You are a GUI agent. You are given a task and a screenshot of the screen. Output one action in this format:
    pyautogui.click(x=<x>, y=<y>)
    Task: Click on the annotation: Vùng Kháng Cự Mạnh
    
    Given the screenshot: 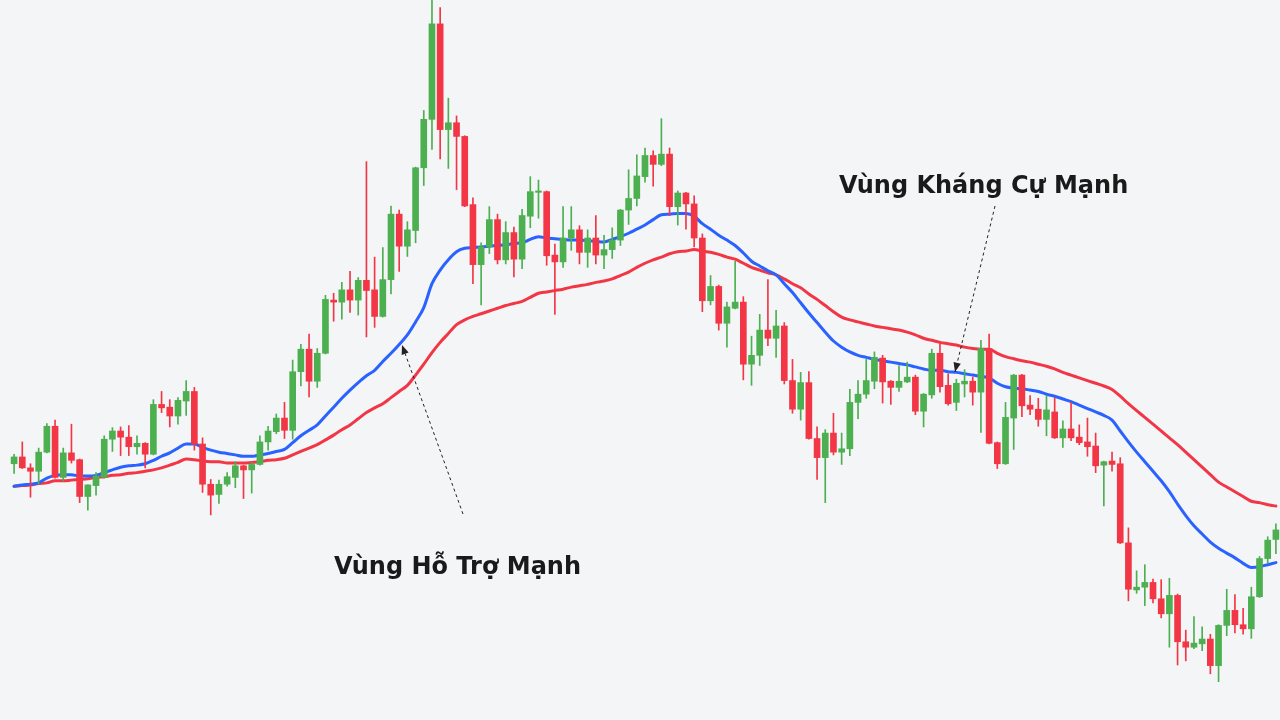 What is the action you would take?
    pyautogui.click(x=984, y=185)
    